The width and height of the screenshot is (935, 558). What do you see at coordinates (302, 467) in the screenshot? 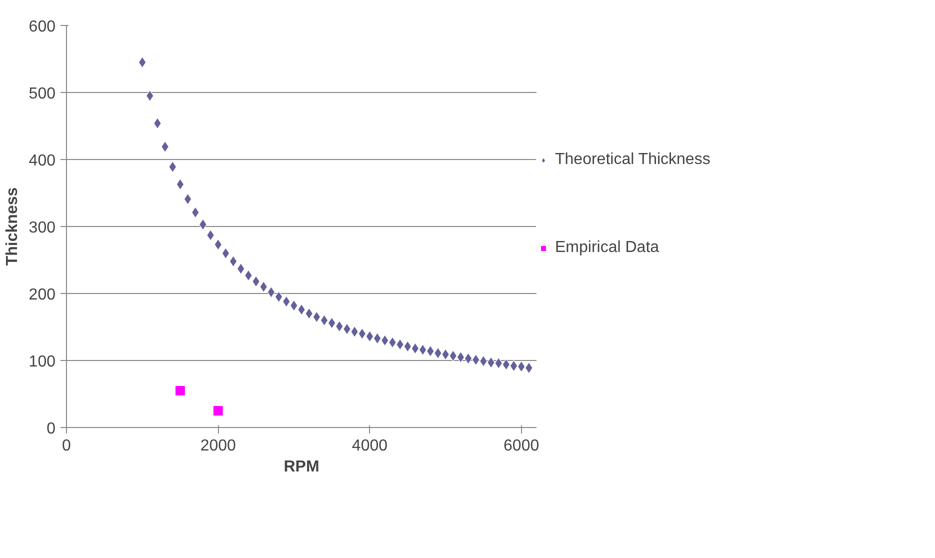
I see `x-axis-title: RPM` at bounding box center [302, 467].